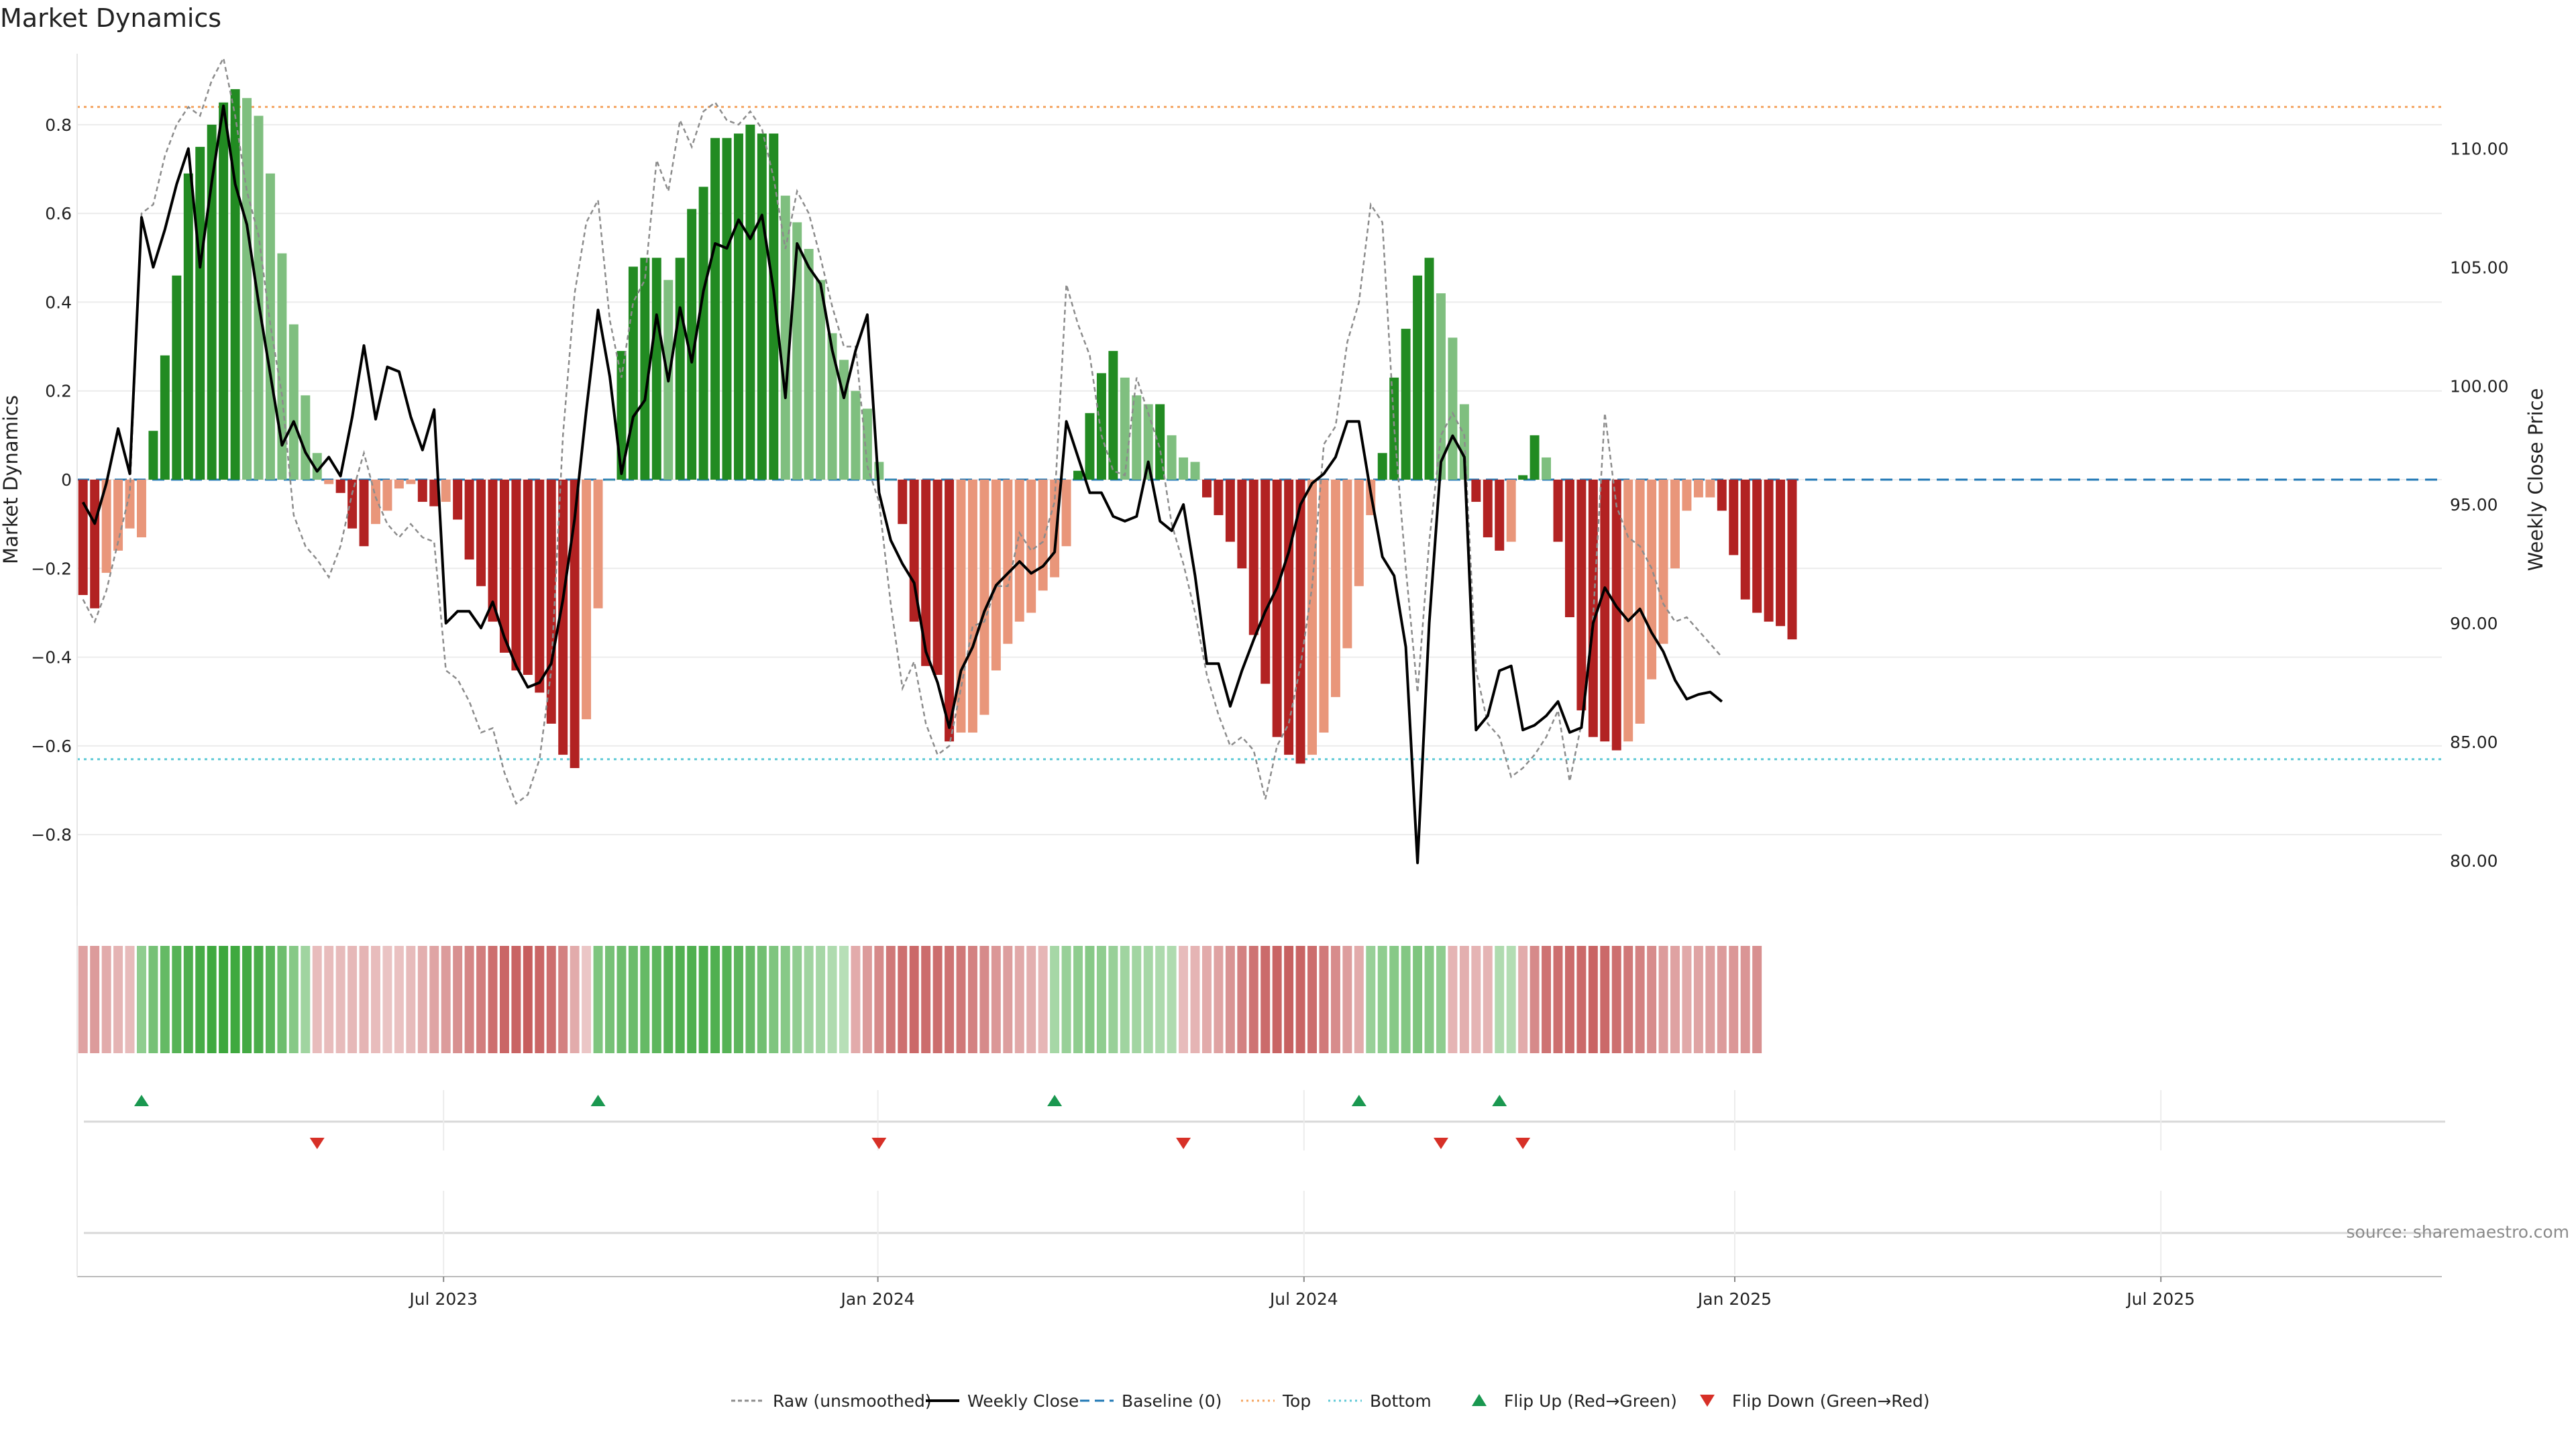 This screenshot has width=2576, height=1449. What do you see at coordinates (51, 568) in the screenshot?
I see `y-tick-label: −0.2` at bounding box center [51, 568].